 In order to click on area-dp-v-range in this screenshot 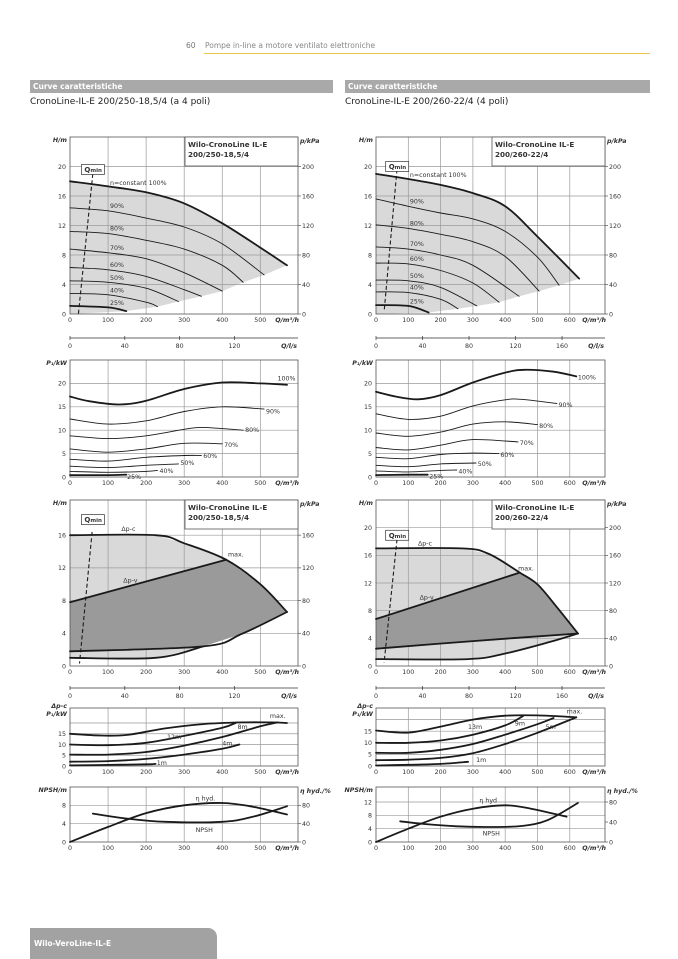, I will do `click(178, 605)`.